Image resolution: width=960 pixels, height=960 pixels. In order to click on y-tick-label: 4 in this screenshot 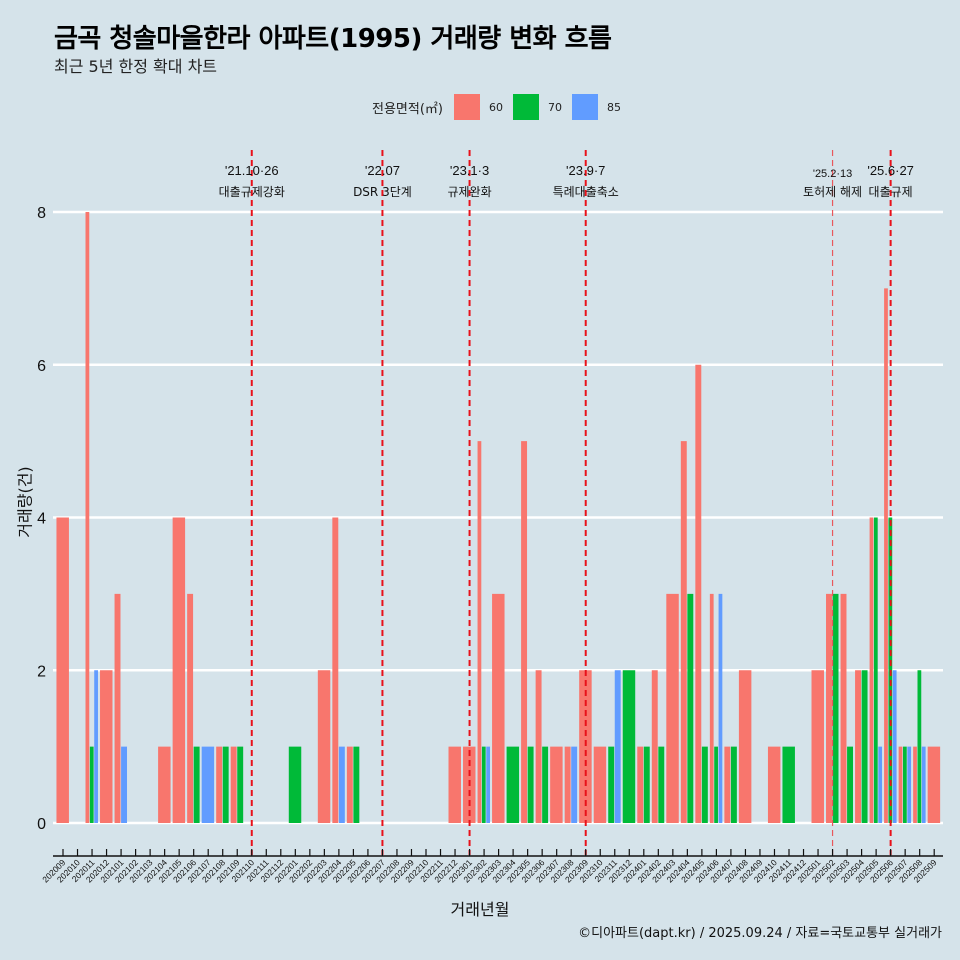, I will do `click(41, 519)`.